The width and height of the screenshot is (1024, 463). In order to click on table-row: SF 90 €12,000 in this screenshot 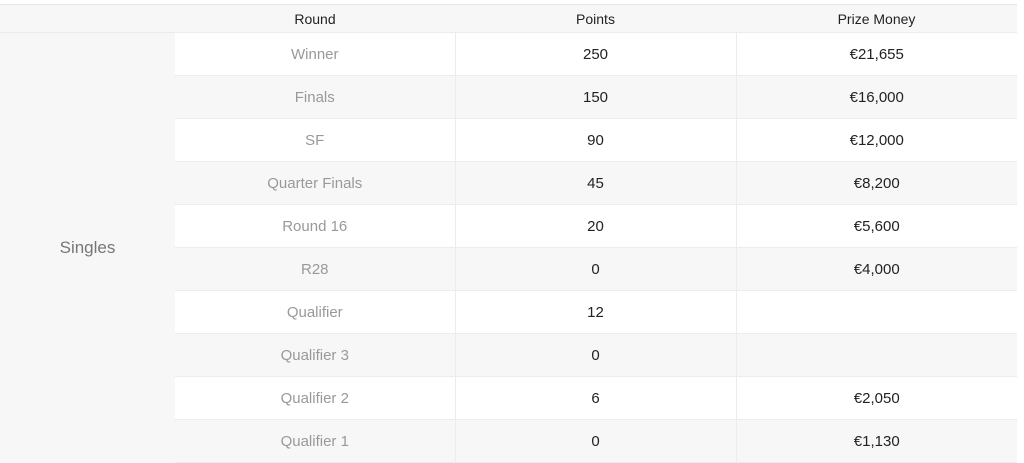, I will do `click(508, 140)`.